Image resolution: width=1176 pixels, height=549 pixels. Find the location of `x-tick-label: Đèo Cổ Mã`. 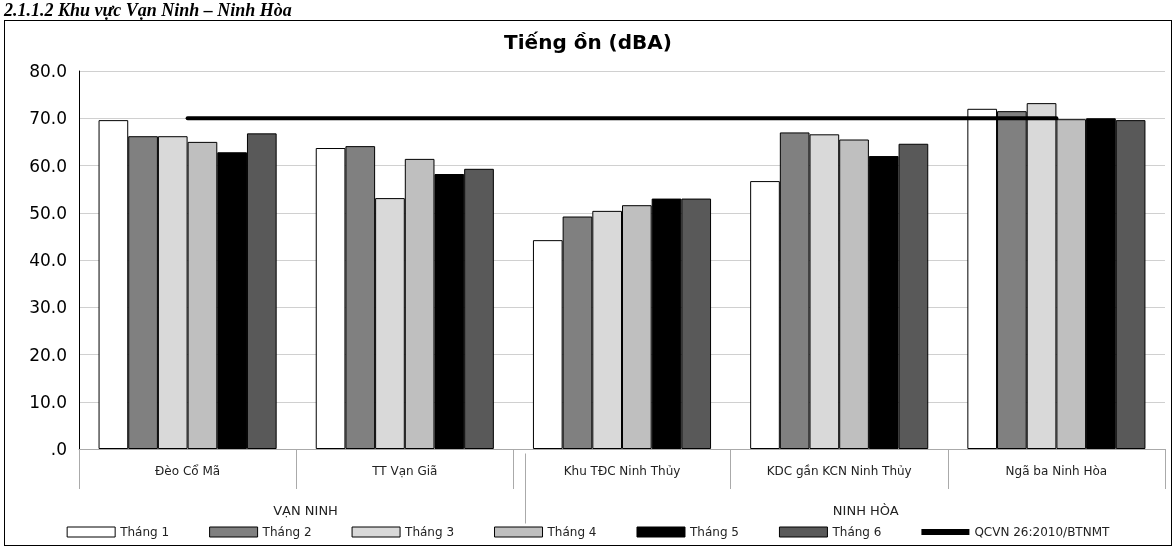

x-tick-label: Đèo Cổ Mã is located at coordinates (188, 471).